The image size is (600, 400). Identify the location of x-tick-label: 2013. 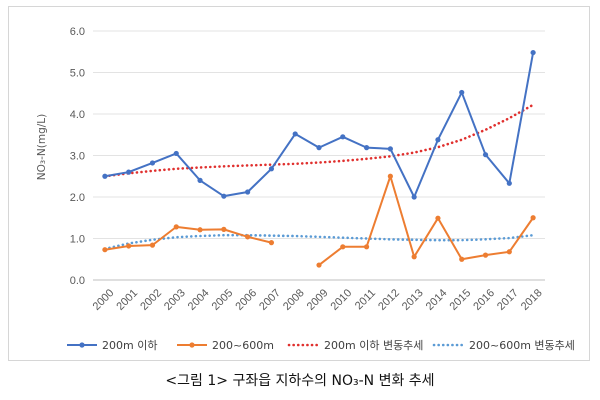
(413, 300).